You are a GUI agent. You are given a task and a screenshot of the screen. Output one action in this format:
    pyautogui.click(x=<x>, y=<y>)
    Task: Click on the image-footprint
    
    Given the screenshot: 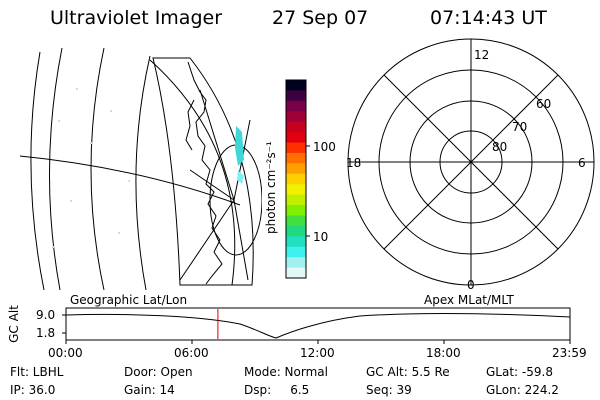 What is the action you would take?
    pyautogui.click(x=203, y=171)
    